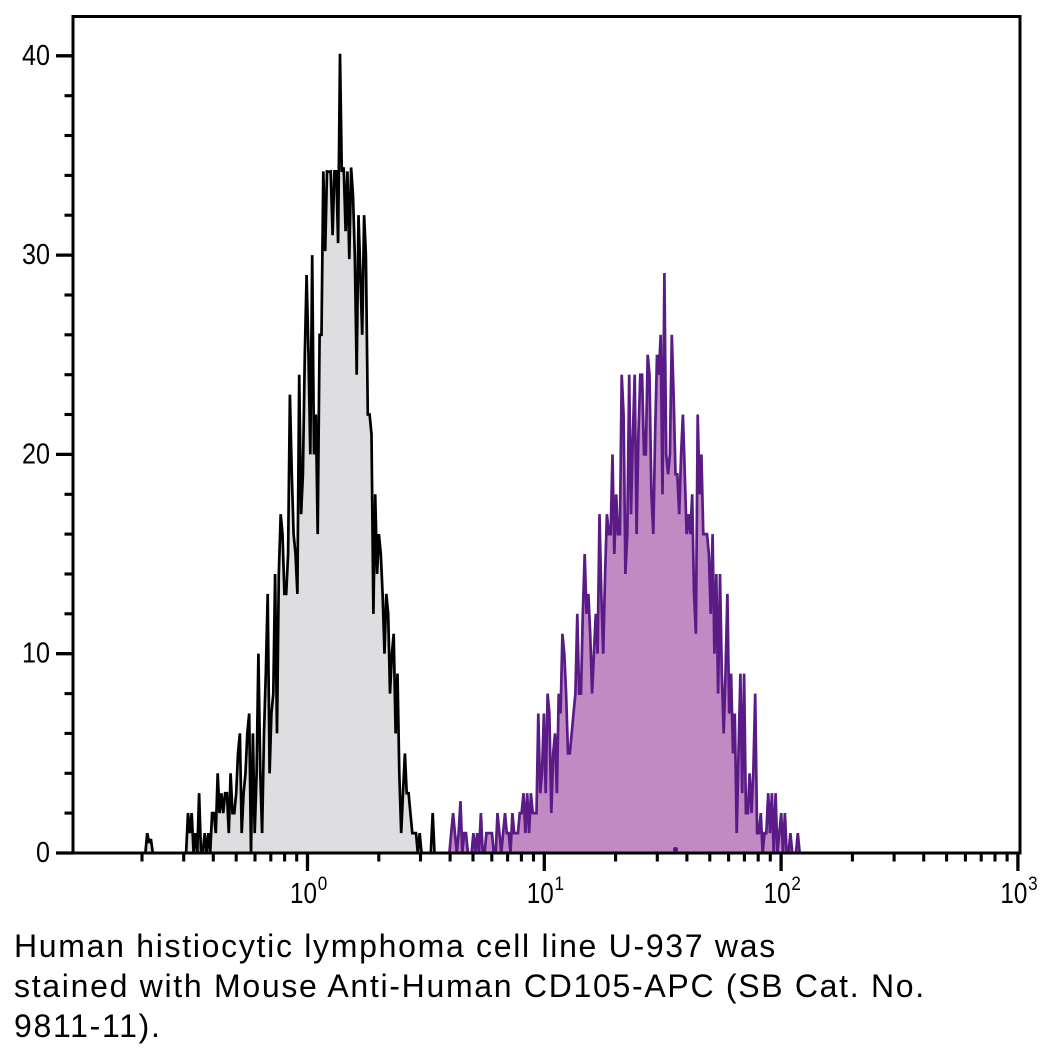 The image size is (1051, 1057). What do you see at coordinates (1033, 884) in the screenshot?
I see `svg-text: 3` at bounding box center [1033, 884].